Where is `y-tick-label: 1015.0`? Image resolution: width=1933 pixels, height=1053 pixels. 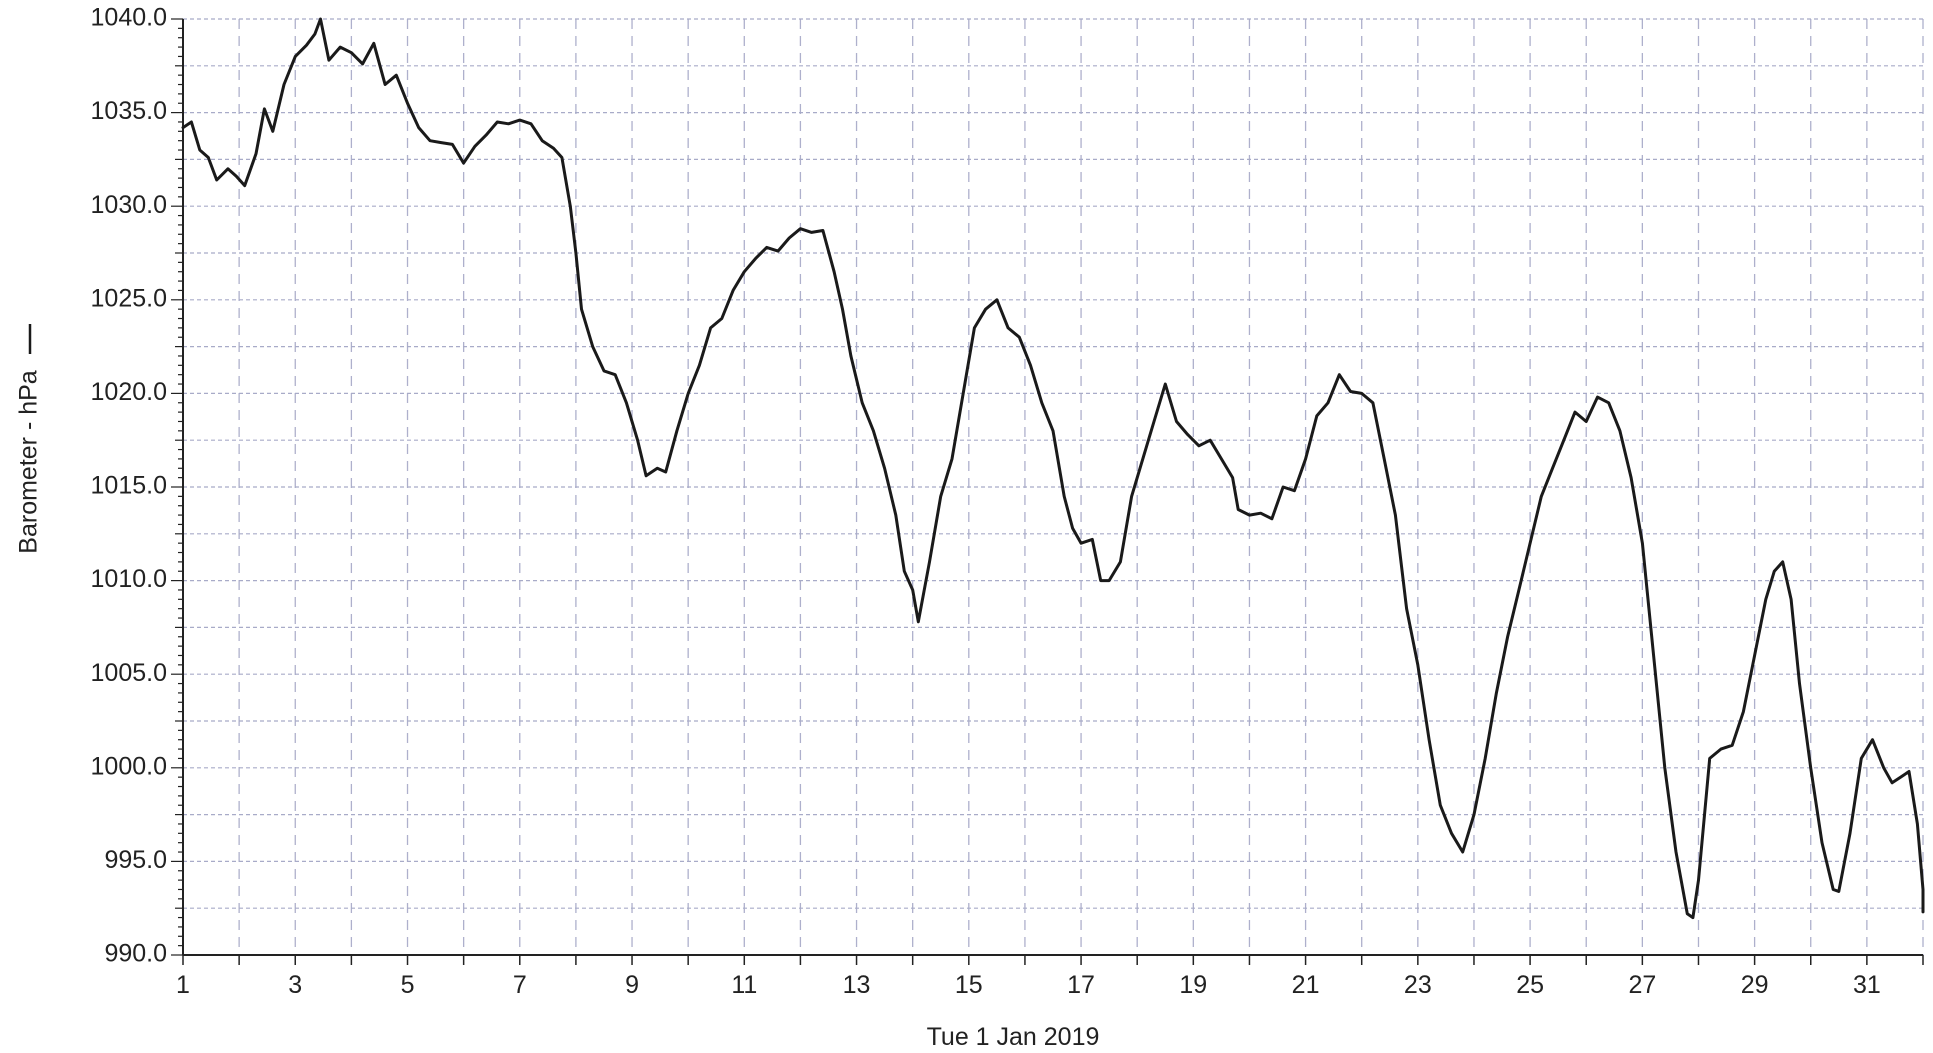
y-tick-label: 1015.0 is located at coordinates (129, 486).